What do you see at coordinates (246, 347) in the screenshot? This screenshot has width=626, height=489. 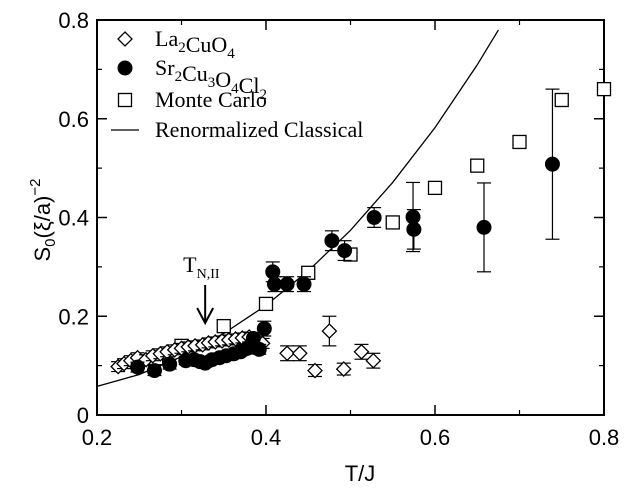 I see `series-diamond-open` at bounding box center [246, 347].